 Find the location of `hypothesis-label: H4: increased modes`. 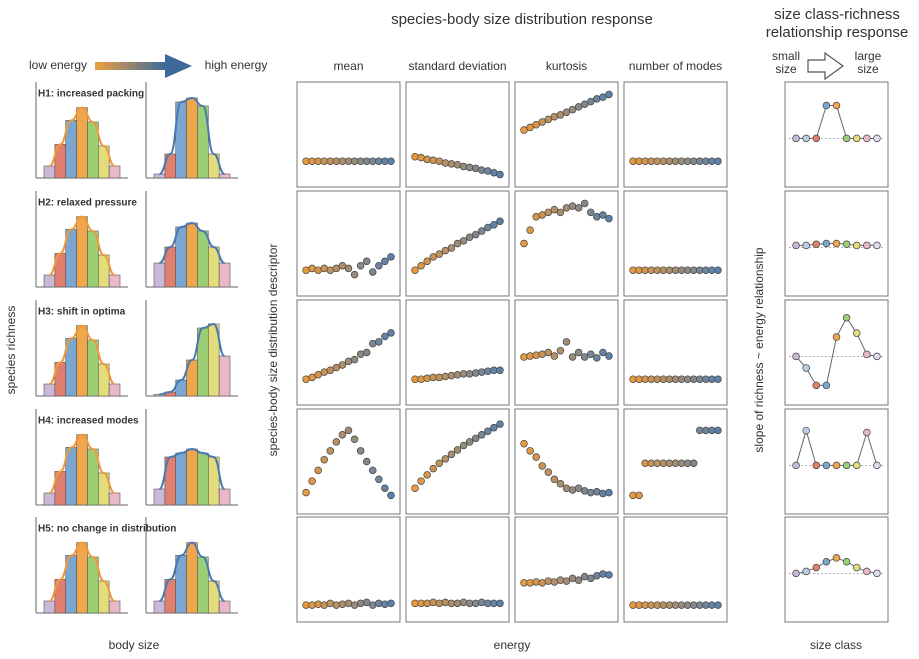

hypothesis-label: H4: increased modes is located at coordinates (88, 421).